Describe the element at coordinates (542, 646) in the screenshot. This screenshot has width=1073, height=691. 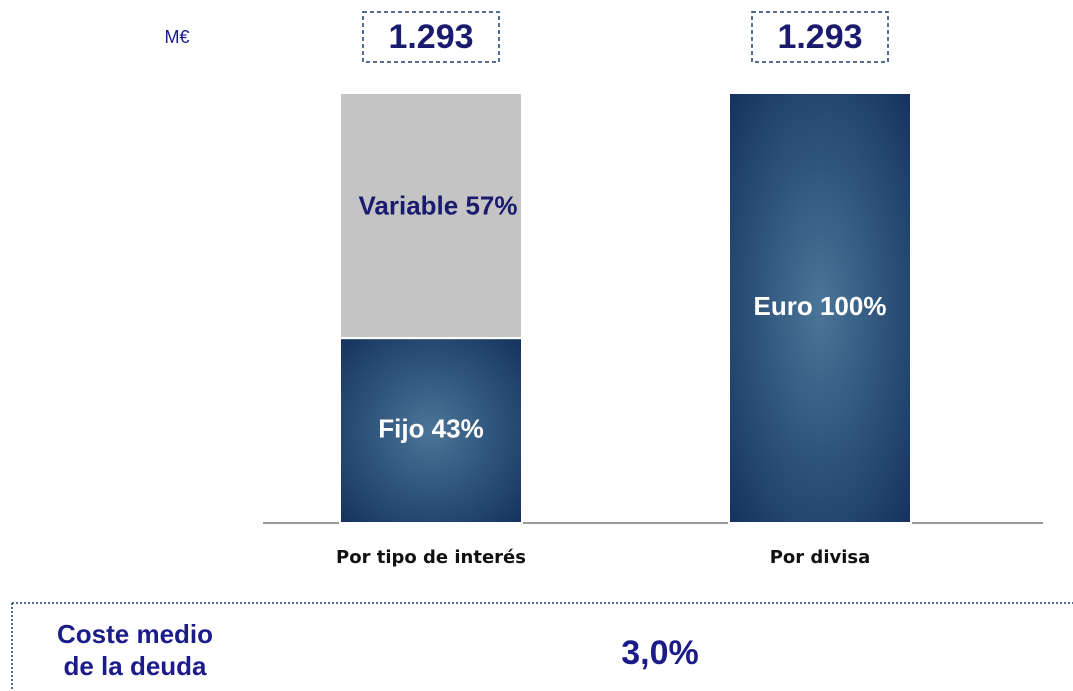
I see `footer-box` at that location.